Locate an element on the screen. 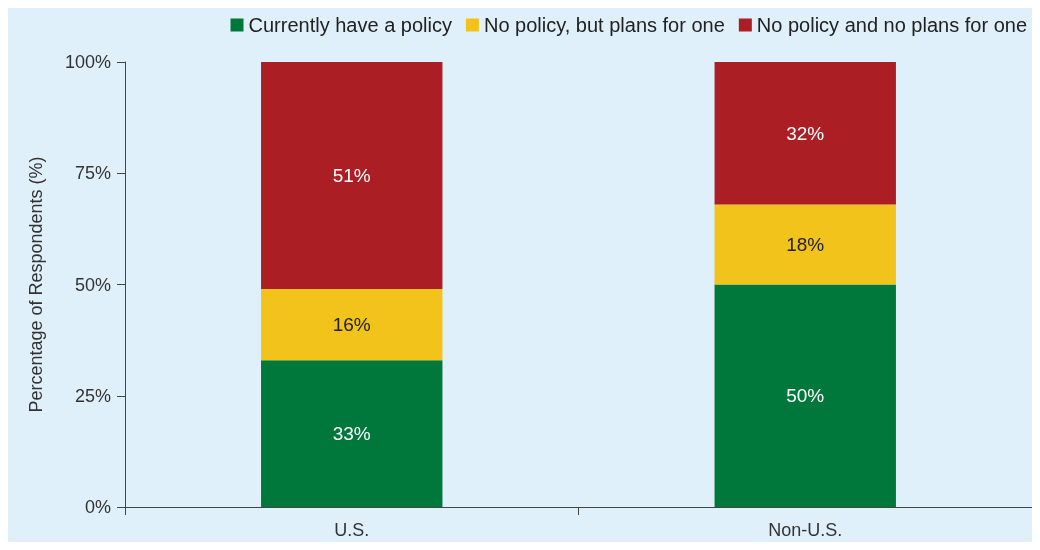  y-tick-label: 75% is located at coordinates (92, 173).